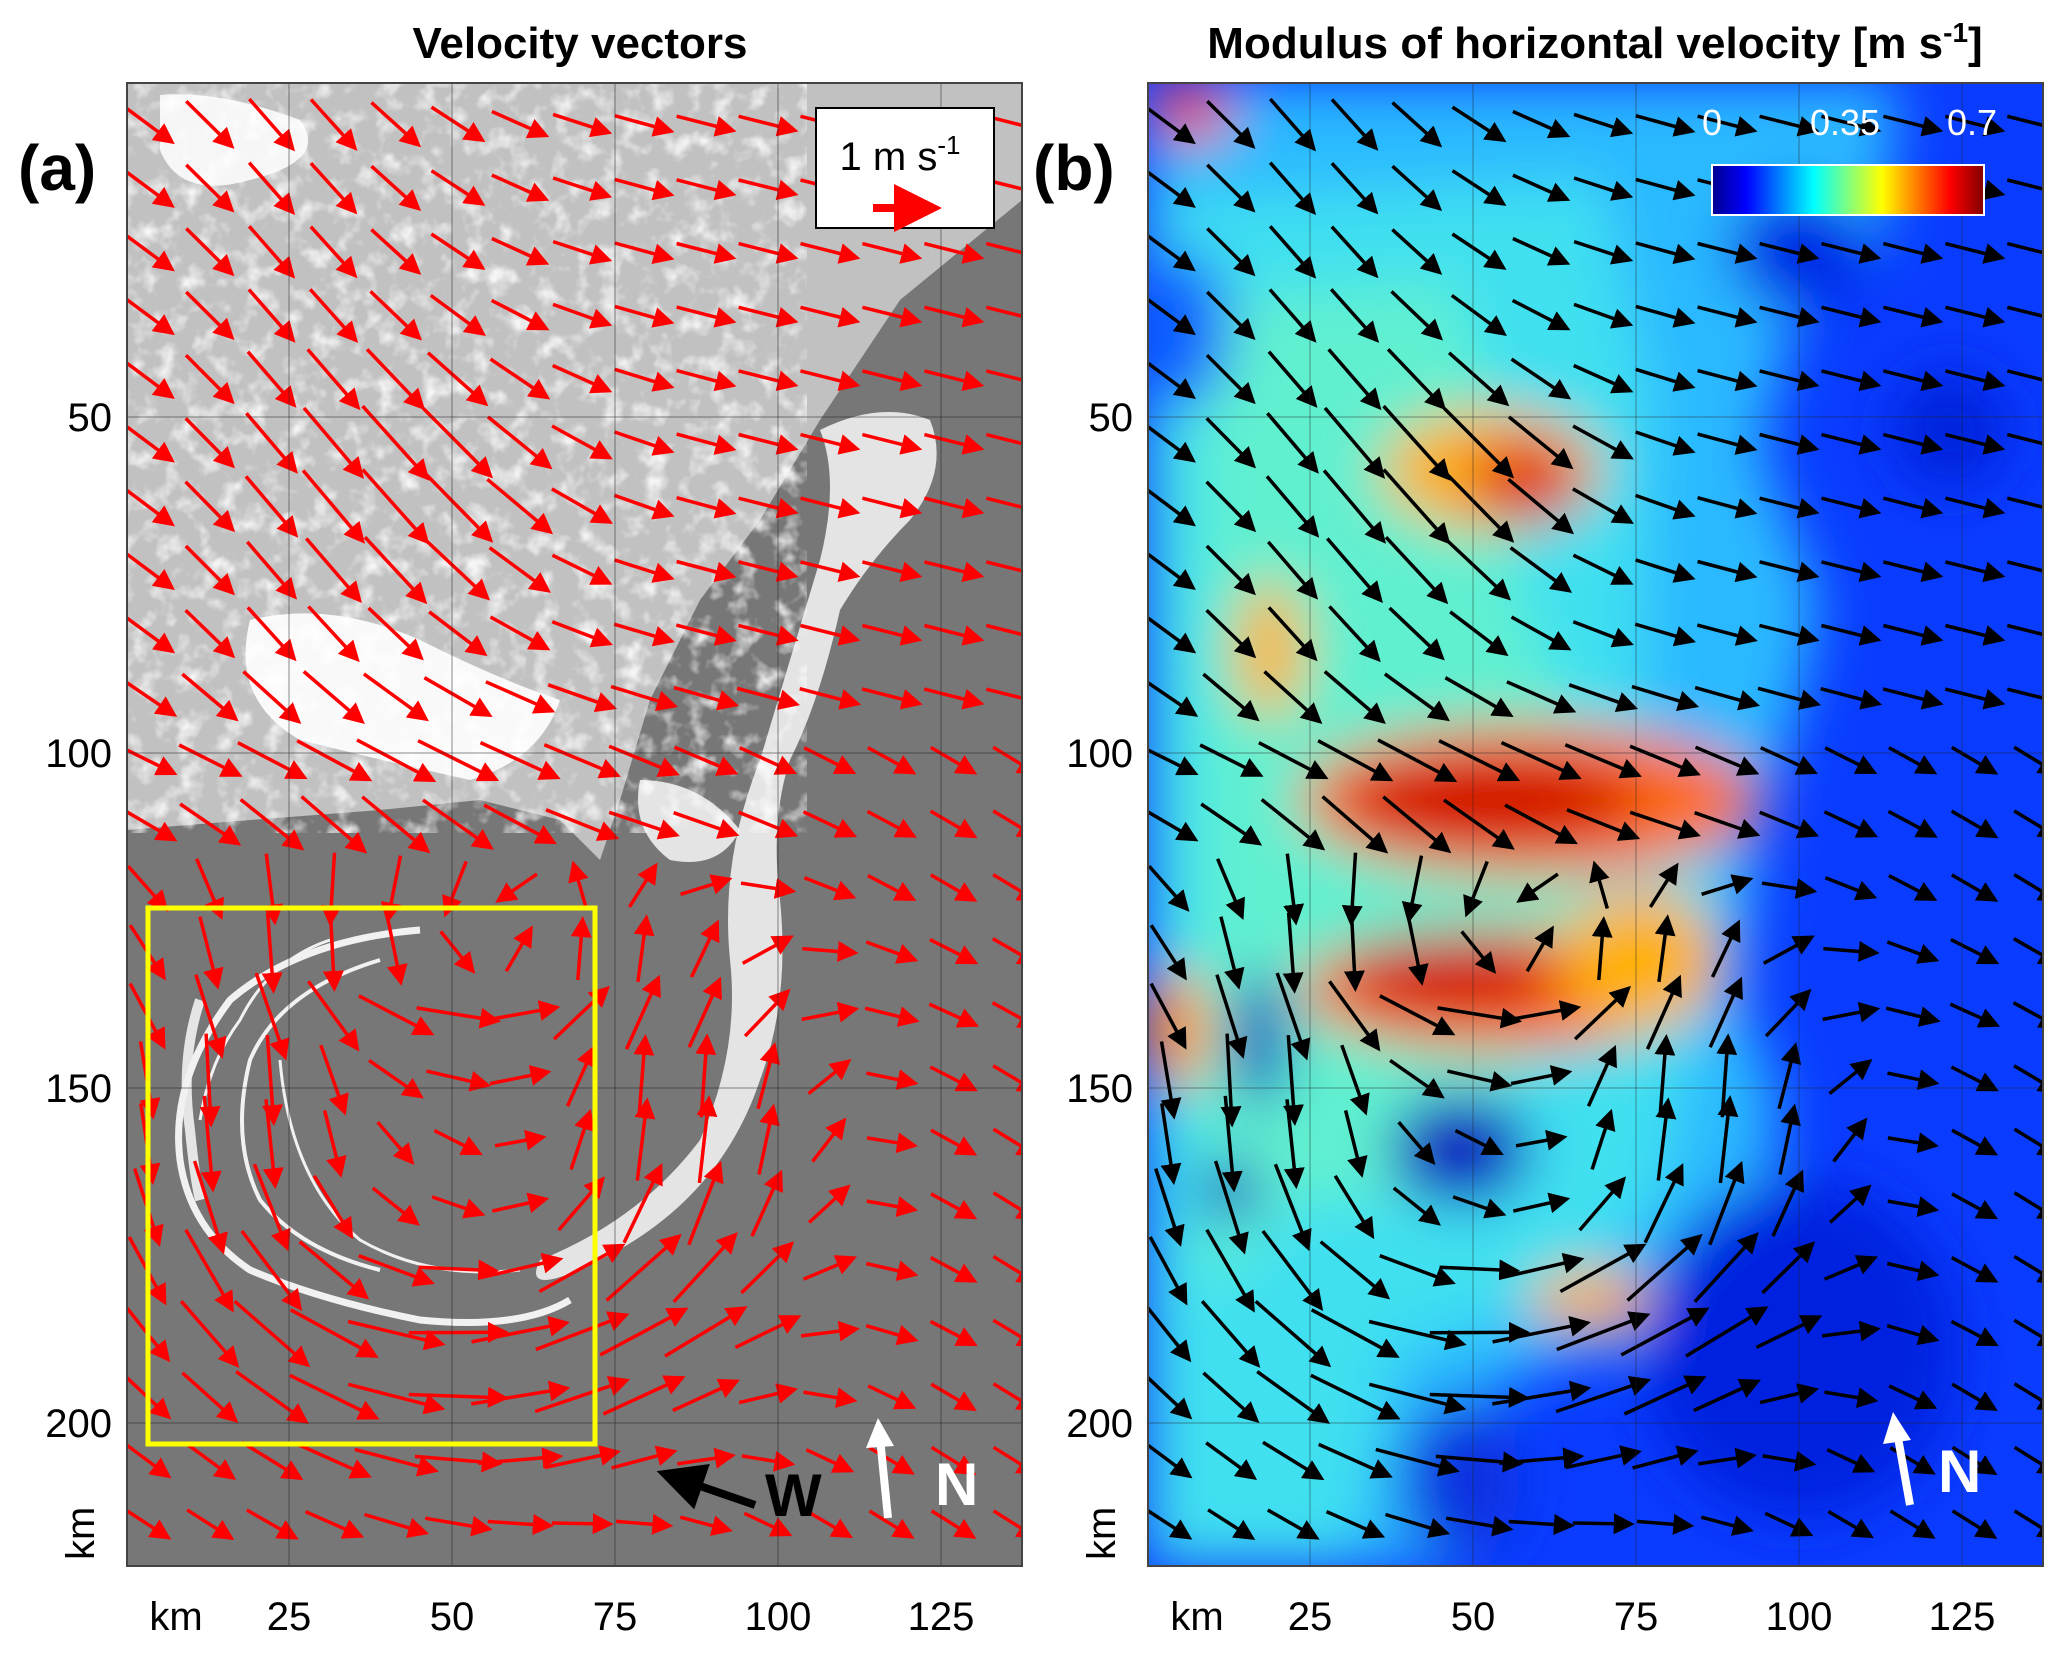 Image resolution: width=2067 pixels, height=1654 pixels. What do you see at coordinates (1310, 1617) in the screenshot?
I see `x-tick-label: 25` at bounding box center [1310, 1617].